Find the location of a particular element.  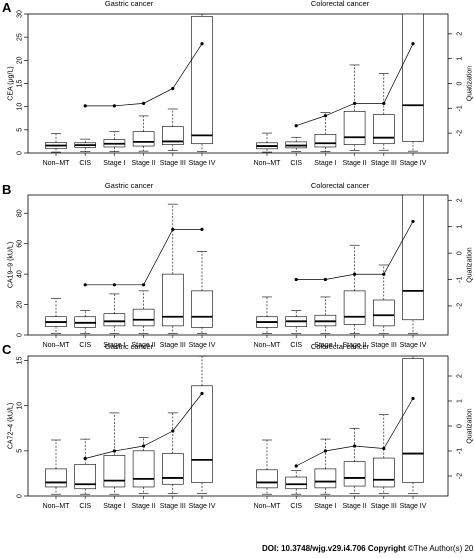

left-tick-label: 5 is located at coordinates (20, 451).